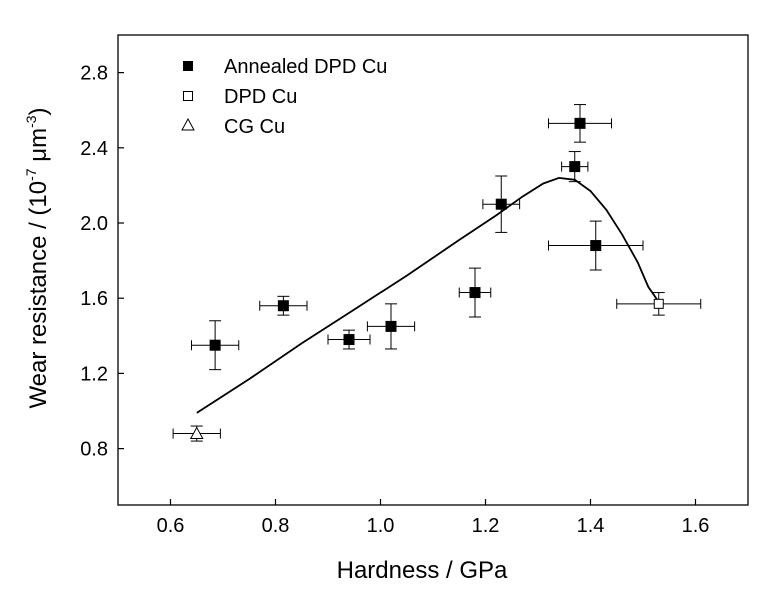 This screenshot has width=768, height=592. Describe the element at coordinates (591, 526) in the screenshot. I see `x-tick-label: 1.4` at that location.